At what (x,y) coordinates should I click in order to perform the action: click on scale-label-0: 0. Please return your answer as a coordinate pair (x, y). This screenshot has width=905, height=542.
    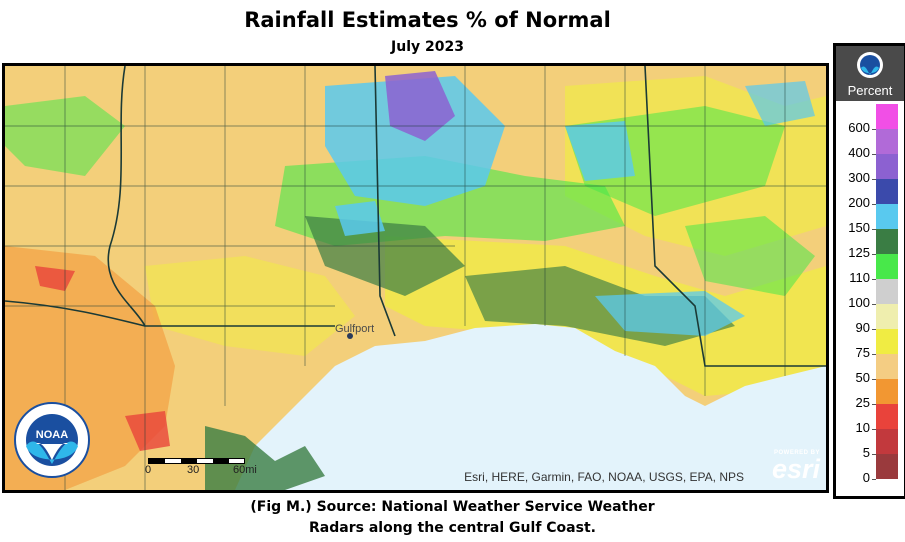
    Looking at the image, I should click on (148, 470).